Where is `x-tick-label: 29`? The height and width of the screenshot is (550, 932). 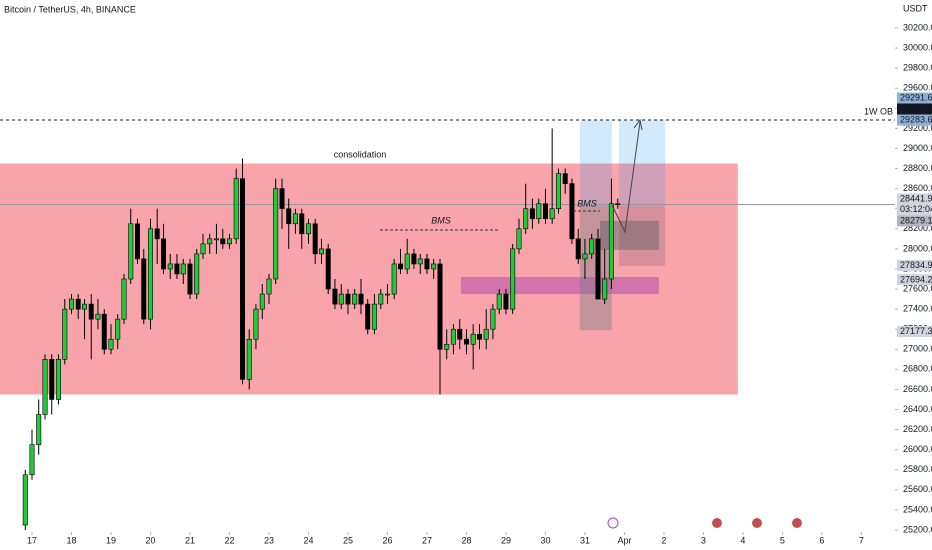 x-tick-label: 29 is located at coordinates (506, 540).